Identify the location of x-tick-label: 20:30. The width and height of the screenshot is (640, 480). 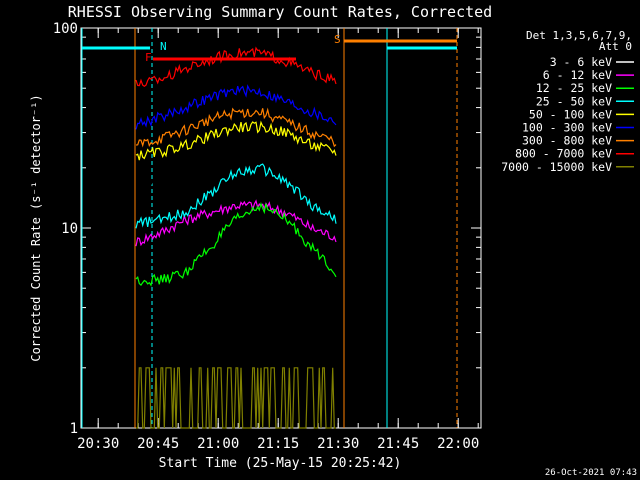
(98, 444).